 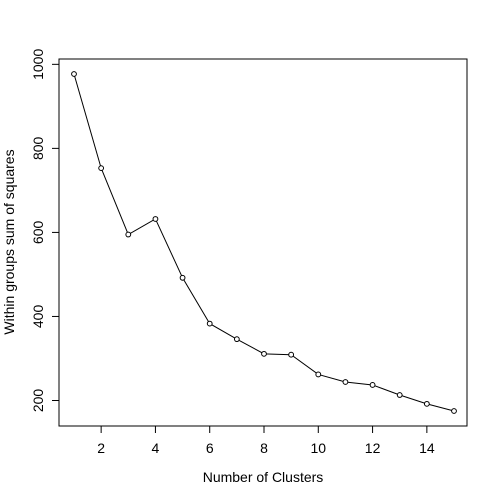 I want to click on x-axis-label: Number of Clusters, so click(x=263, y=477).